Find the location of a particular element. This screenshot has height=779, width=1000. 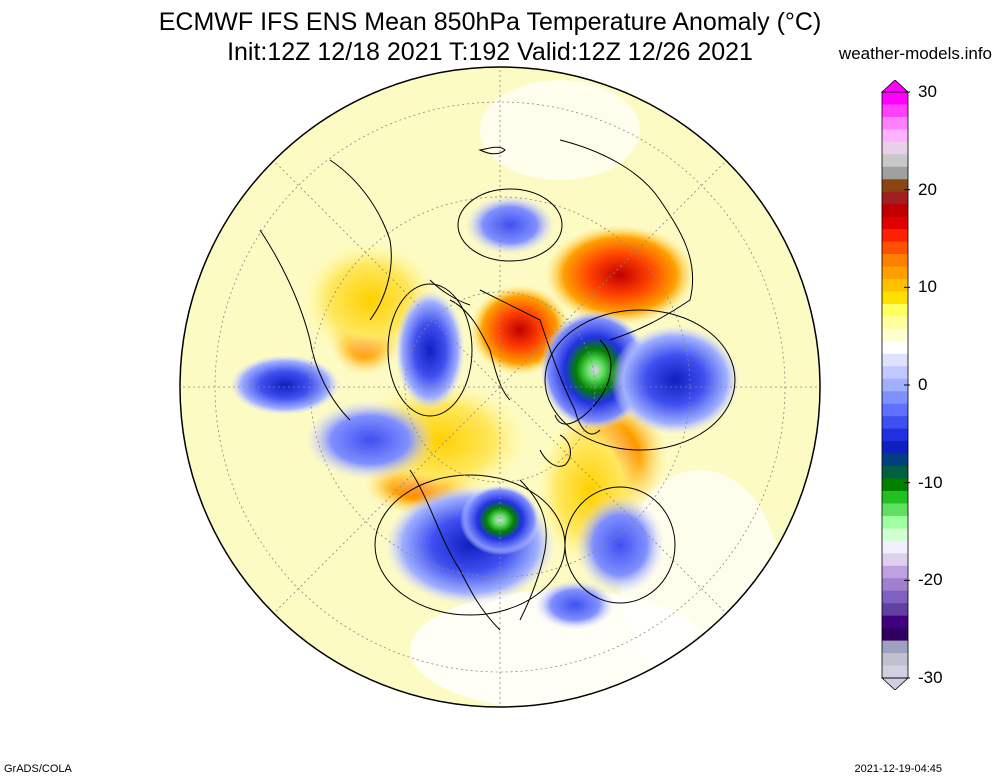

colorbar is located at coordinates (895, 385).